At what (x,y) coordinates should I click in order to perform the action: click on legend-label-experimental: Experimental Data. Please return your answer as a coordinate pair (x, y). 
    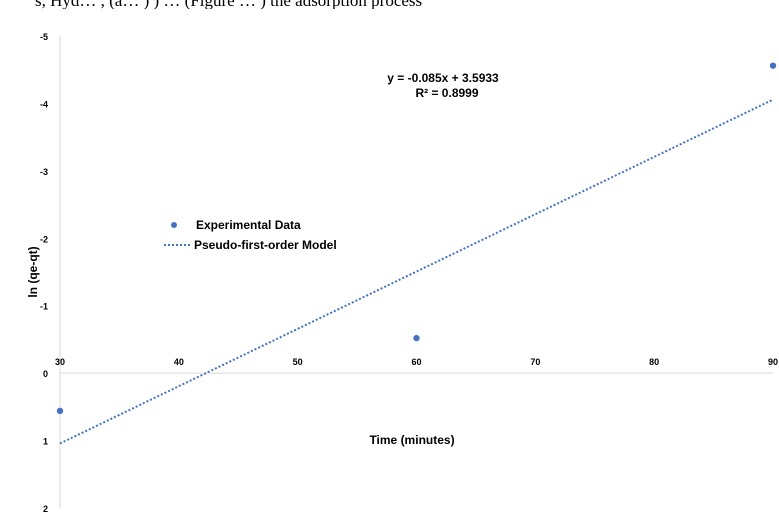
    Looking at the image, I should click on (248, 225).